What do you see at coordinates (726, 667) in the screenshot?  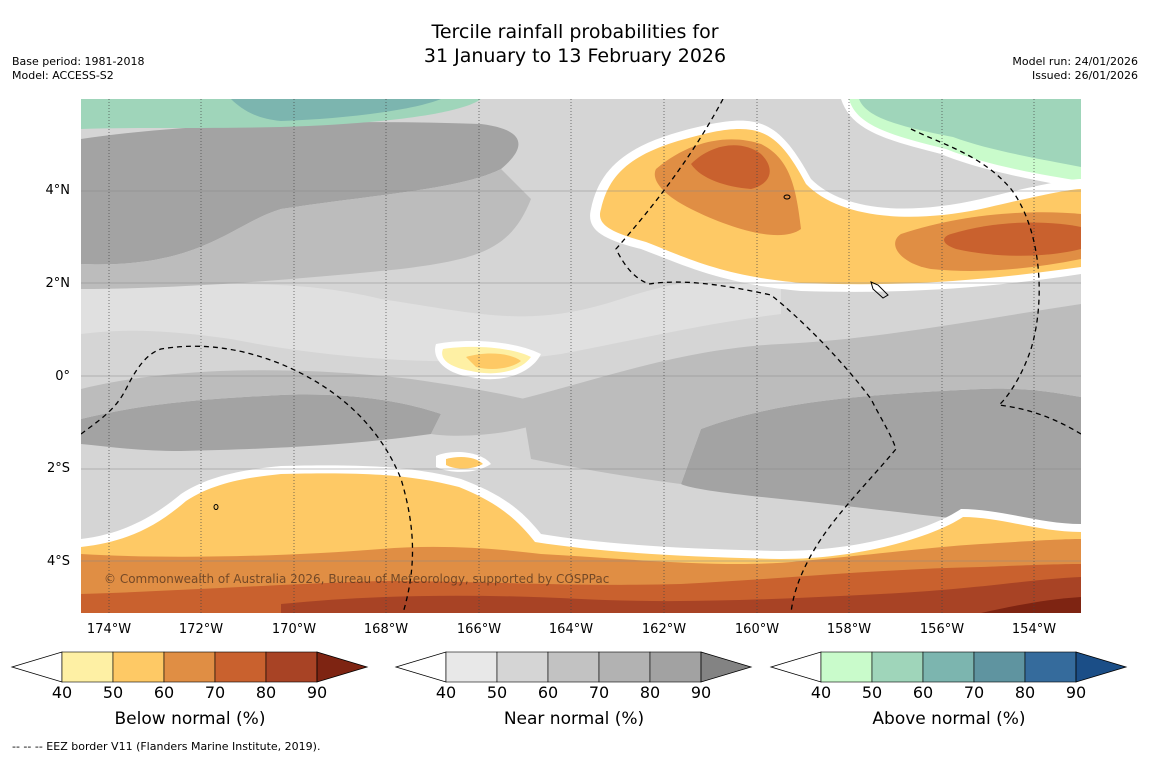 I see `colorbar-near-upper-arrow` at bounding box center [726, 667].